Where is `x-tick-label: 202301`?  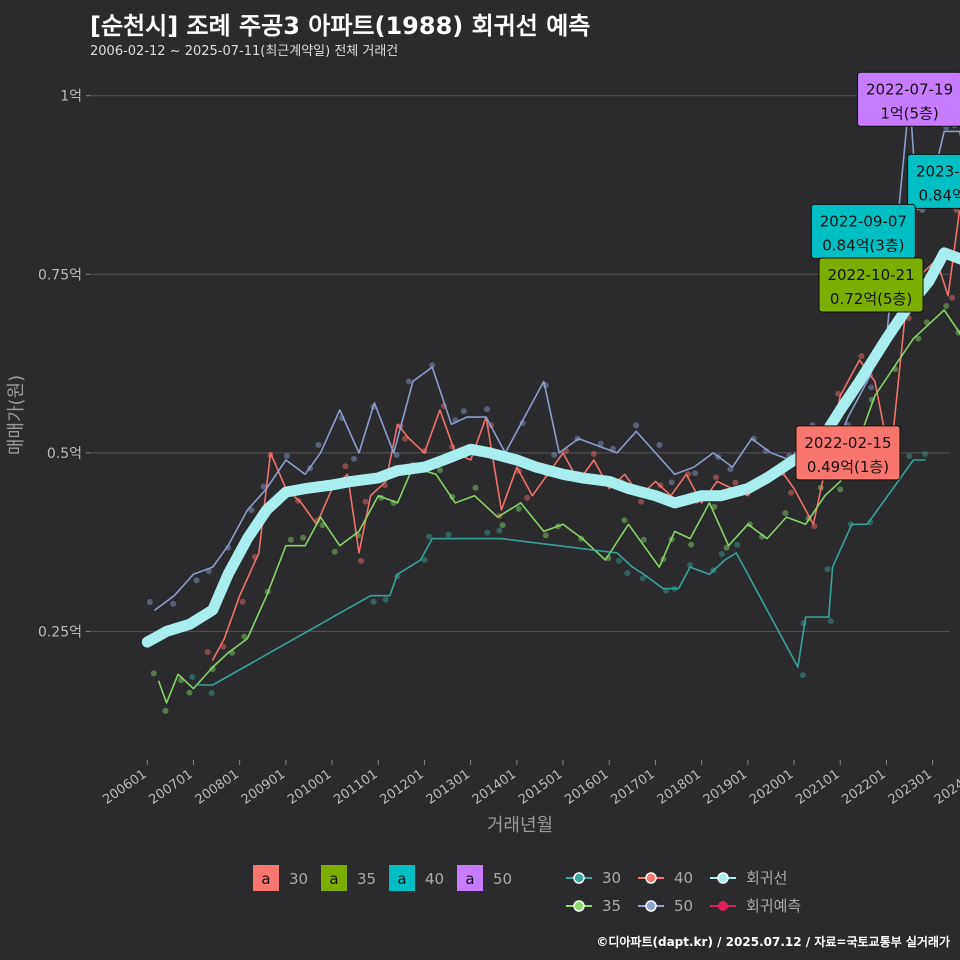 x-tick-label: 202301 is located at coordinates (910, 787).